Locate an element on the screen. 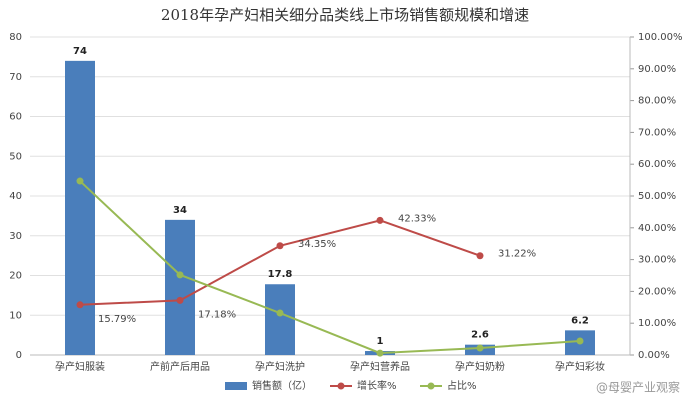  x-tick-label: 产前产后用品 is located at coordinates (180, 366).